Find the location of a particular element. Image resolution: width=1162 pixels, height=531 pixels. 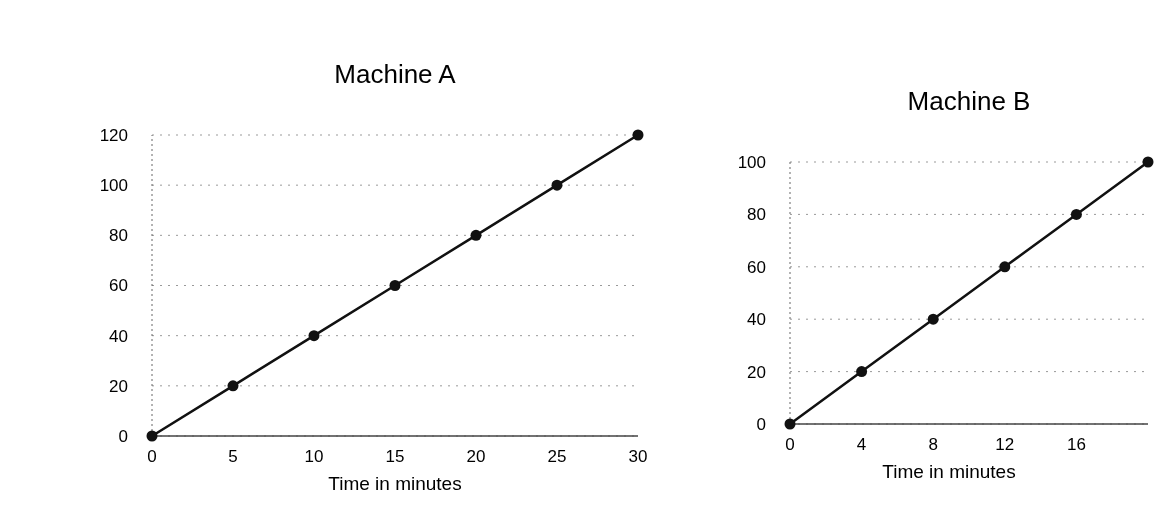

y-tick-label: 0 is located at coordinates (761, 424).